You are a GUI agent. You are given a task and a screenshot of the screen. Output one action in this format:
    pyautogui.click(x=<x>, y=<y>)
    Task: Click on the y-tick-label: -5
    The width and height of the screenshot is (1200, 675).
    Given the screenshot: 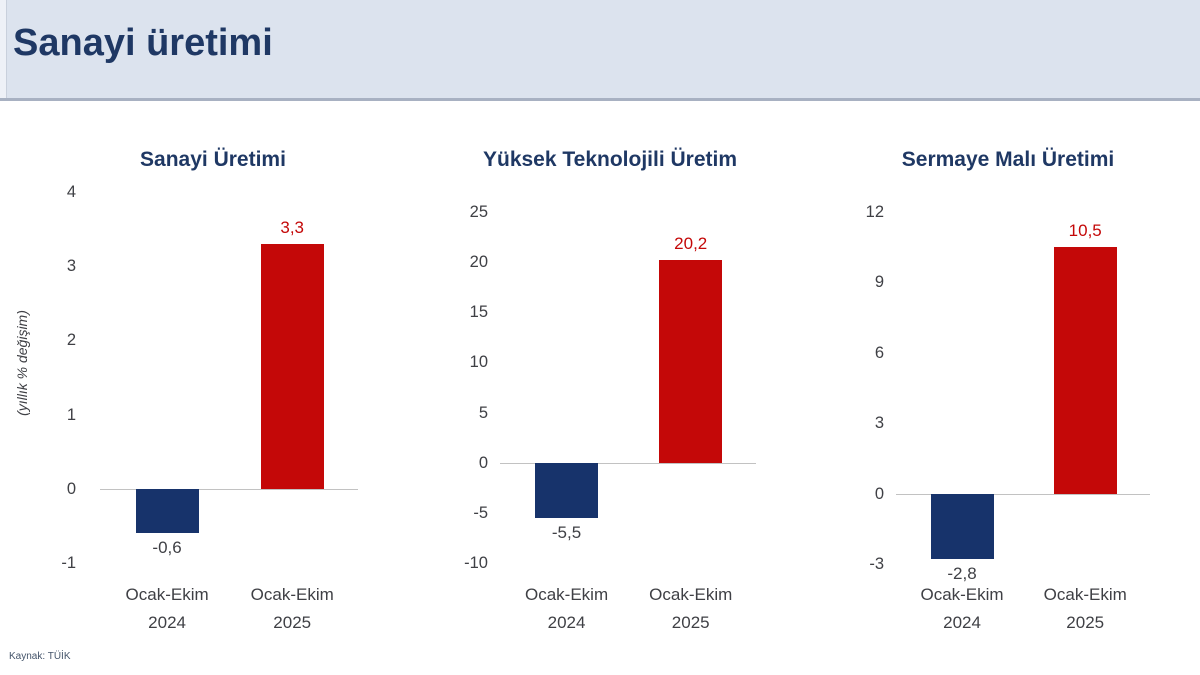 What is the action you would take?
    pyautogui.click(x=480, y=512)
    